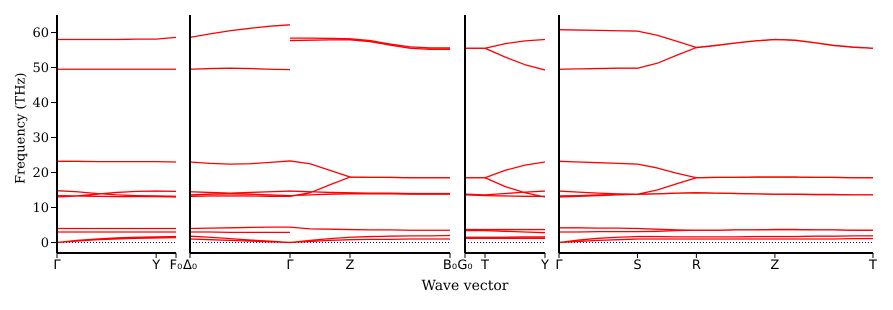  What do you see at coordinates (190, 266) in the screenshot?
I see `x-tick-label: Δ₀` at bounding box center [190, 266].